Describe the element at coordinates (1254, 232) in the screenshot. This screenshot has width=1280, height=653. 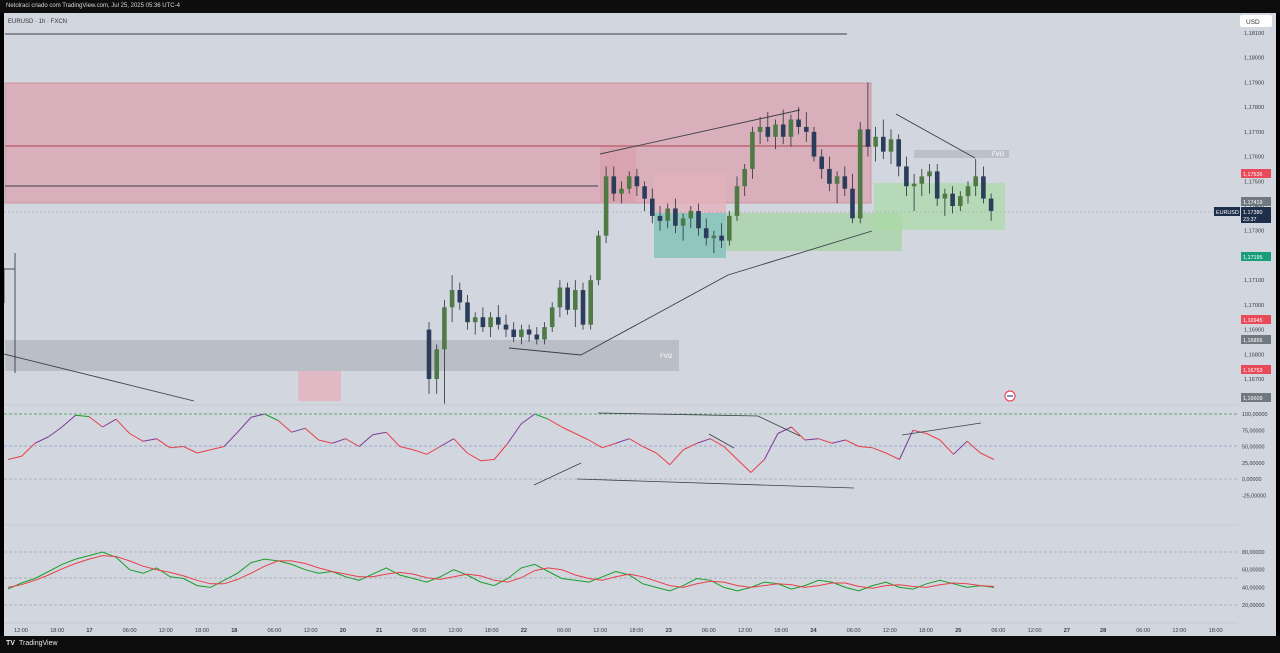
I see `price-tick-label: 1,17300` at that location.